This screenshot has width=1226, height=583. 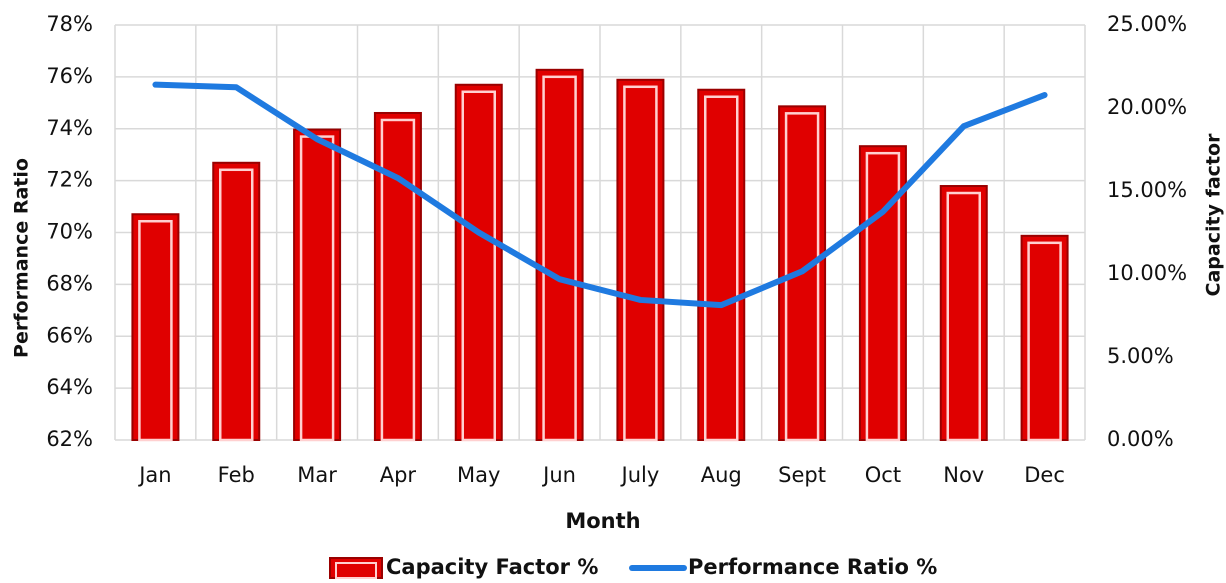 What do you see at coordinates (1147, 24) in the screenshot?
I see `y2-tick-label: 25.00%` at bounding box center [1147, 24].